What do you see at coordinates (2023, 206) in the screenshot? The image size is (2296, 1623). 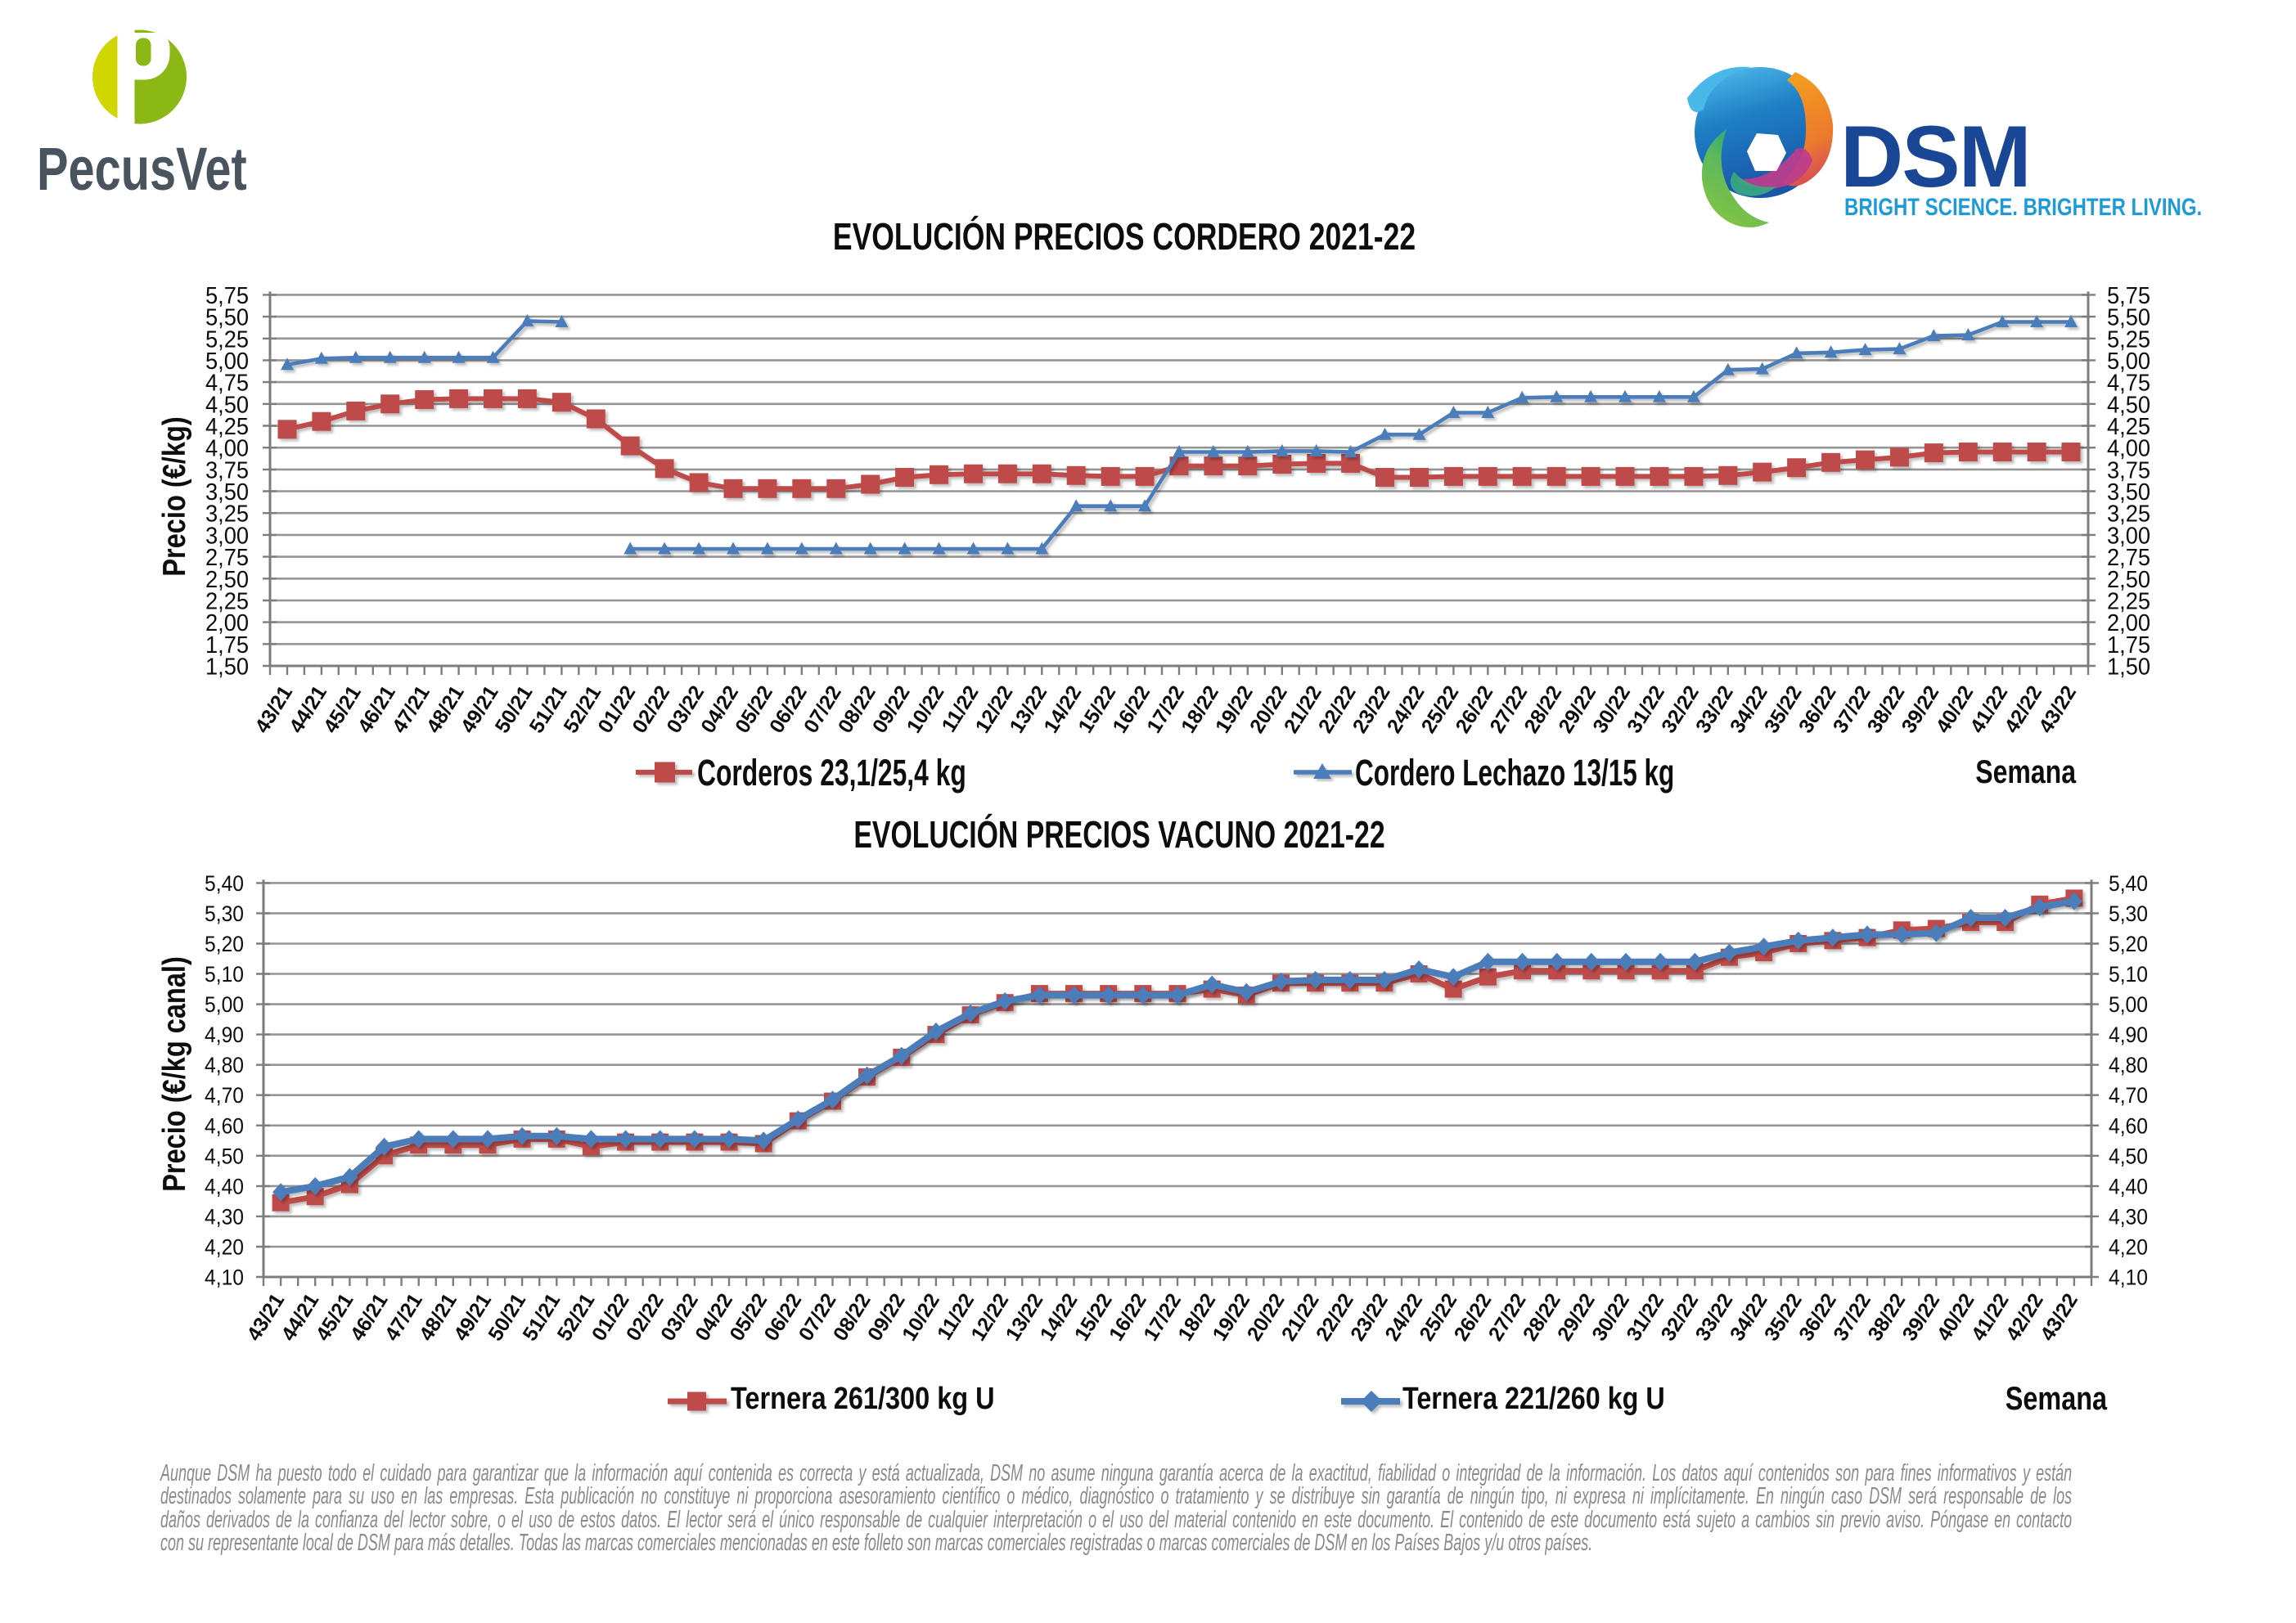 I see `svg-text:BRIGHT SCIENCE. BRIGHTER LIVIN: BRIGHT SCIENCE. BRIGHTER LIVING.` at bounding box center [2023, 206].